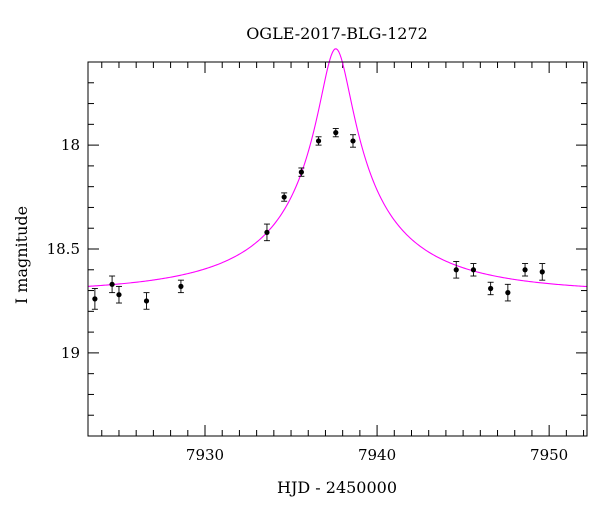  Describe the element at coordinates (337, 487) in the screenshot. I see `x-axis-label: HJD - 2450000` at that location.